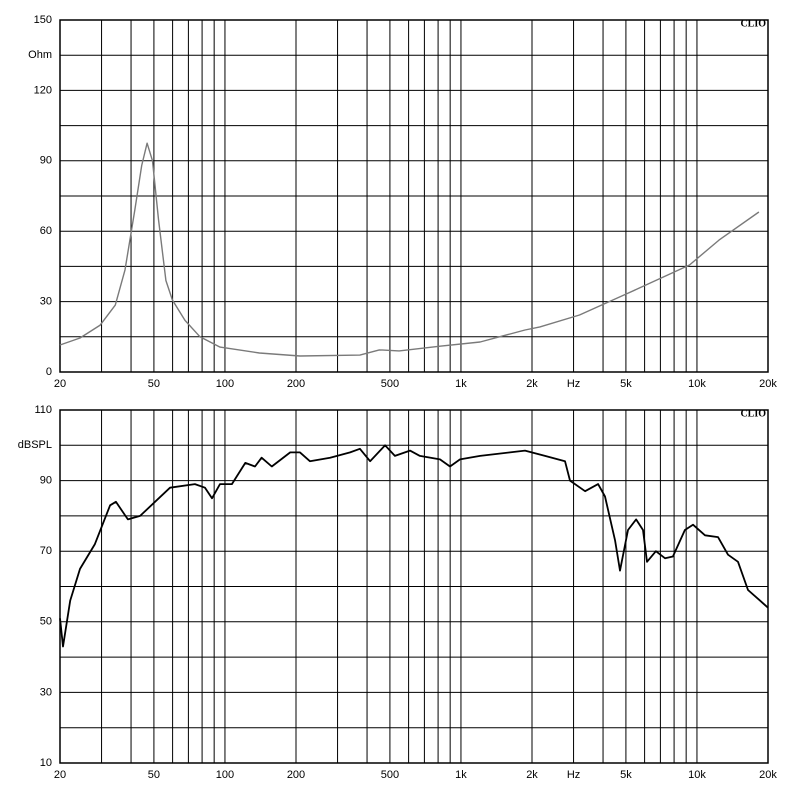 The image size is (800, 800). I want to click on y-axis-label: Ohm, so click(40, 55).